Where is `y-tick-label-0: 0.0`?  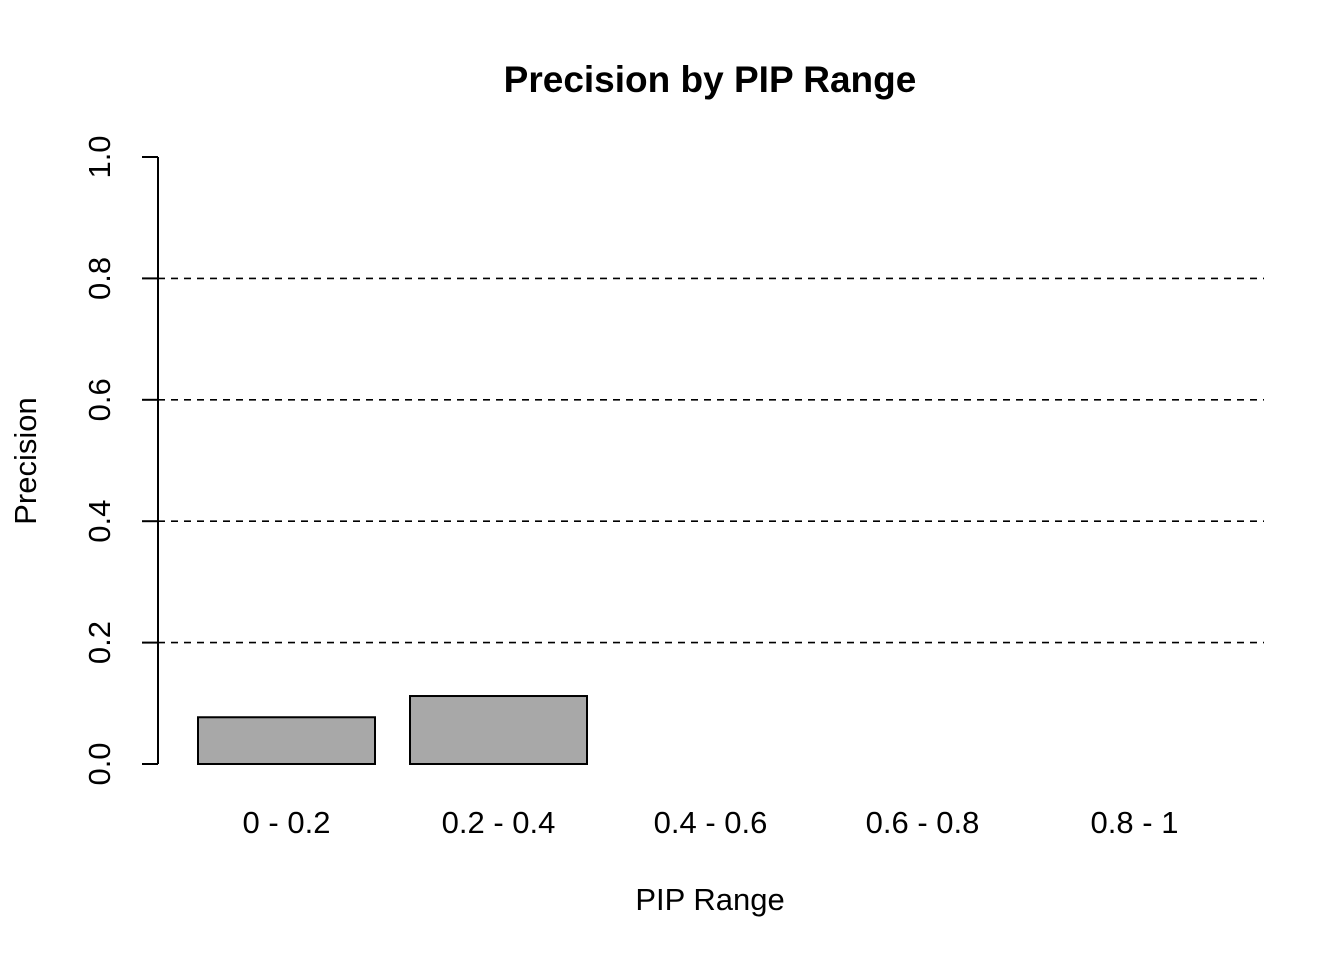 y-tick-label-0: 0.0 is located at coordinates (99, 763).